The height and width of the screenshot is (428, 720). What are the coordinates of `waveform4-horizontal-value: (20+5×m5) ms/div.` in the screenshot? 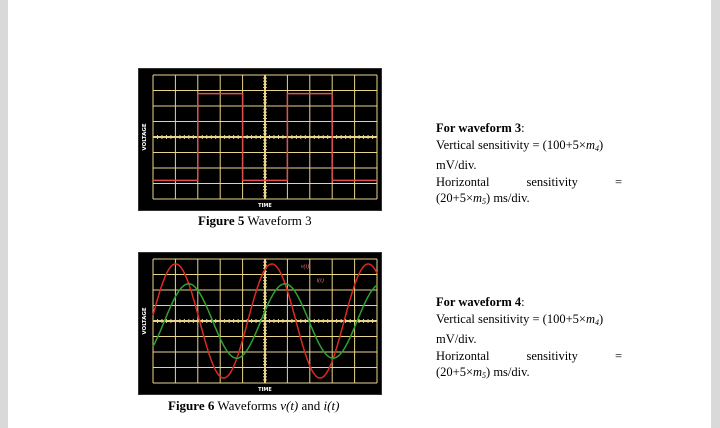 It's located at (483, 372).